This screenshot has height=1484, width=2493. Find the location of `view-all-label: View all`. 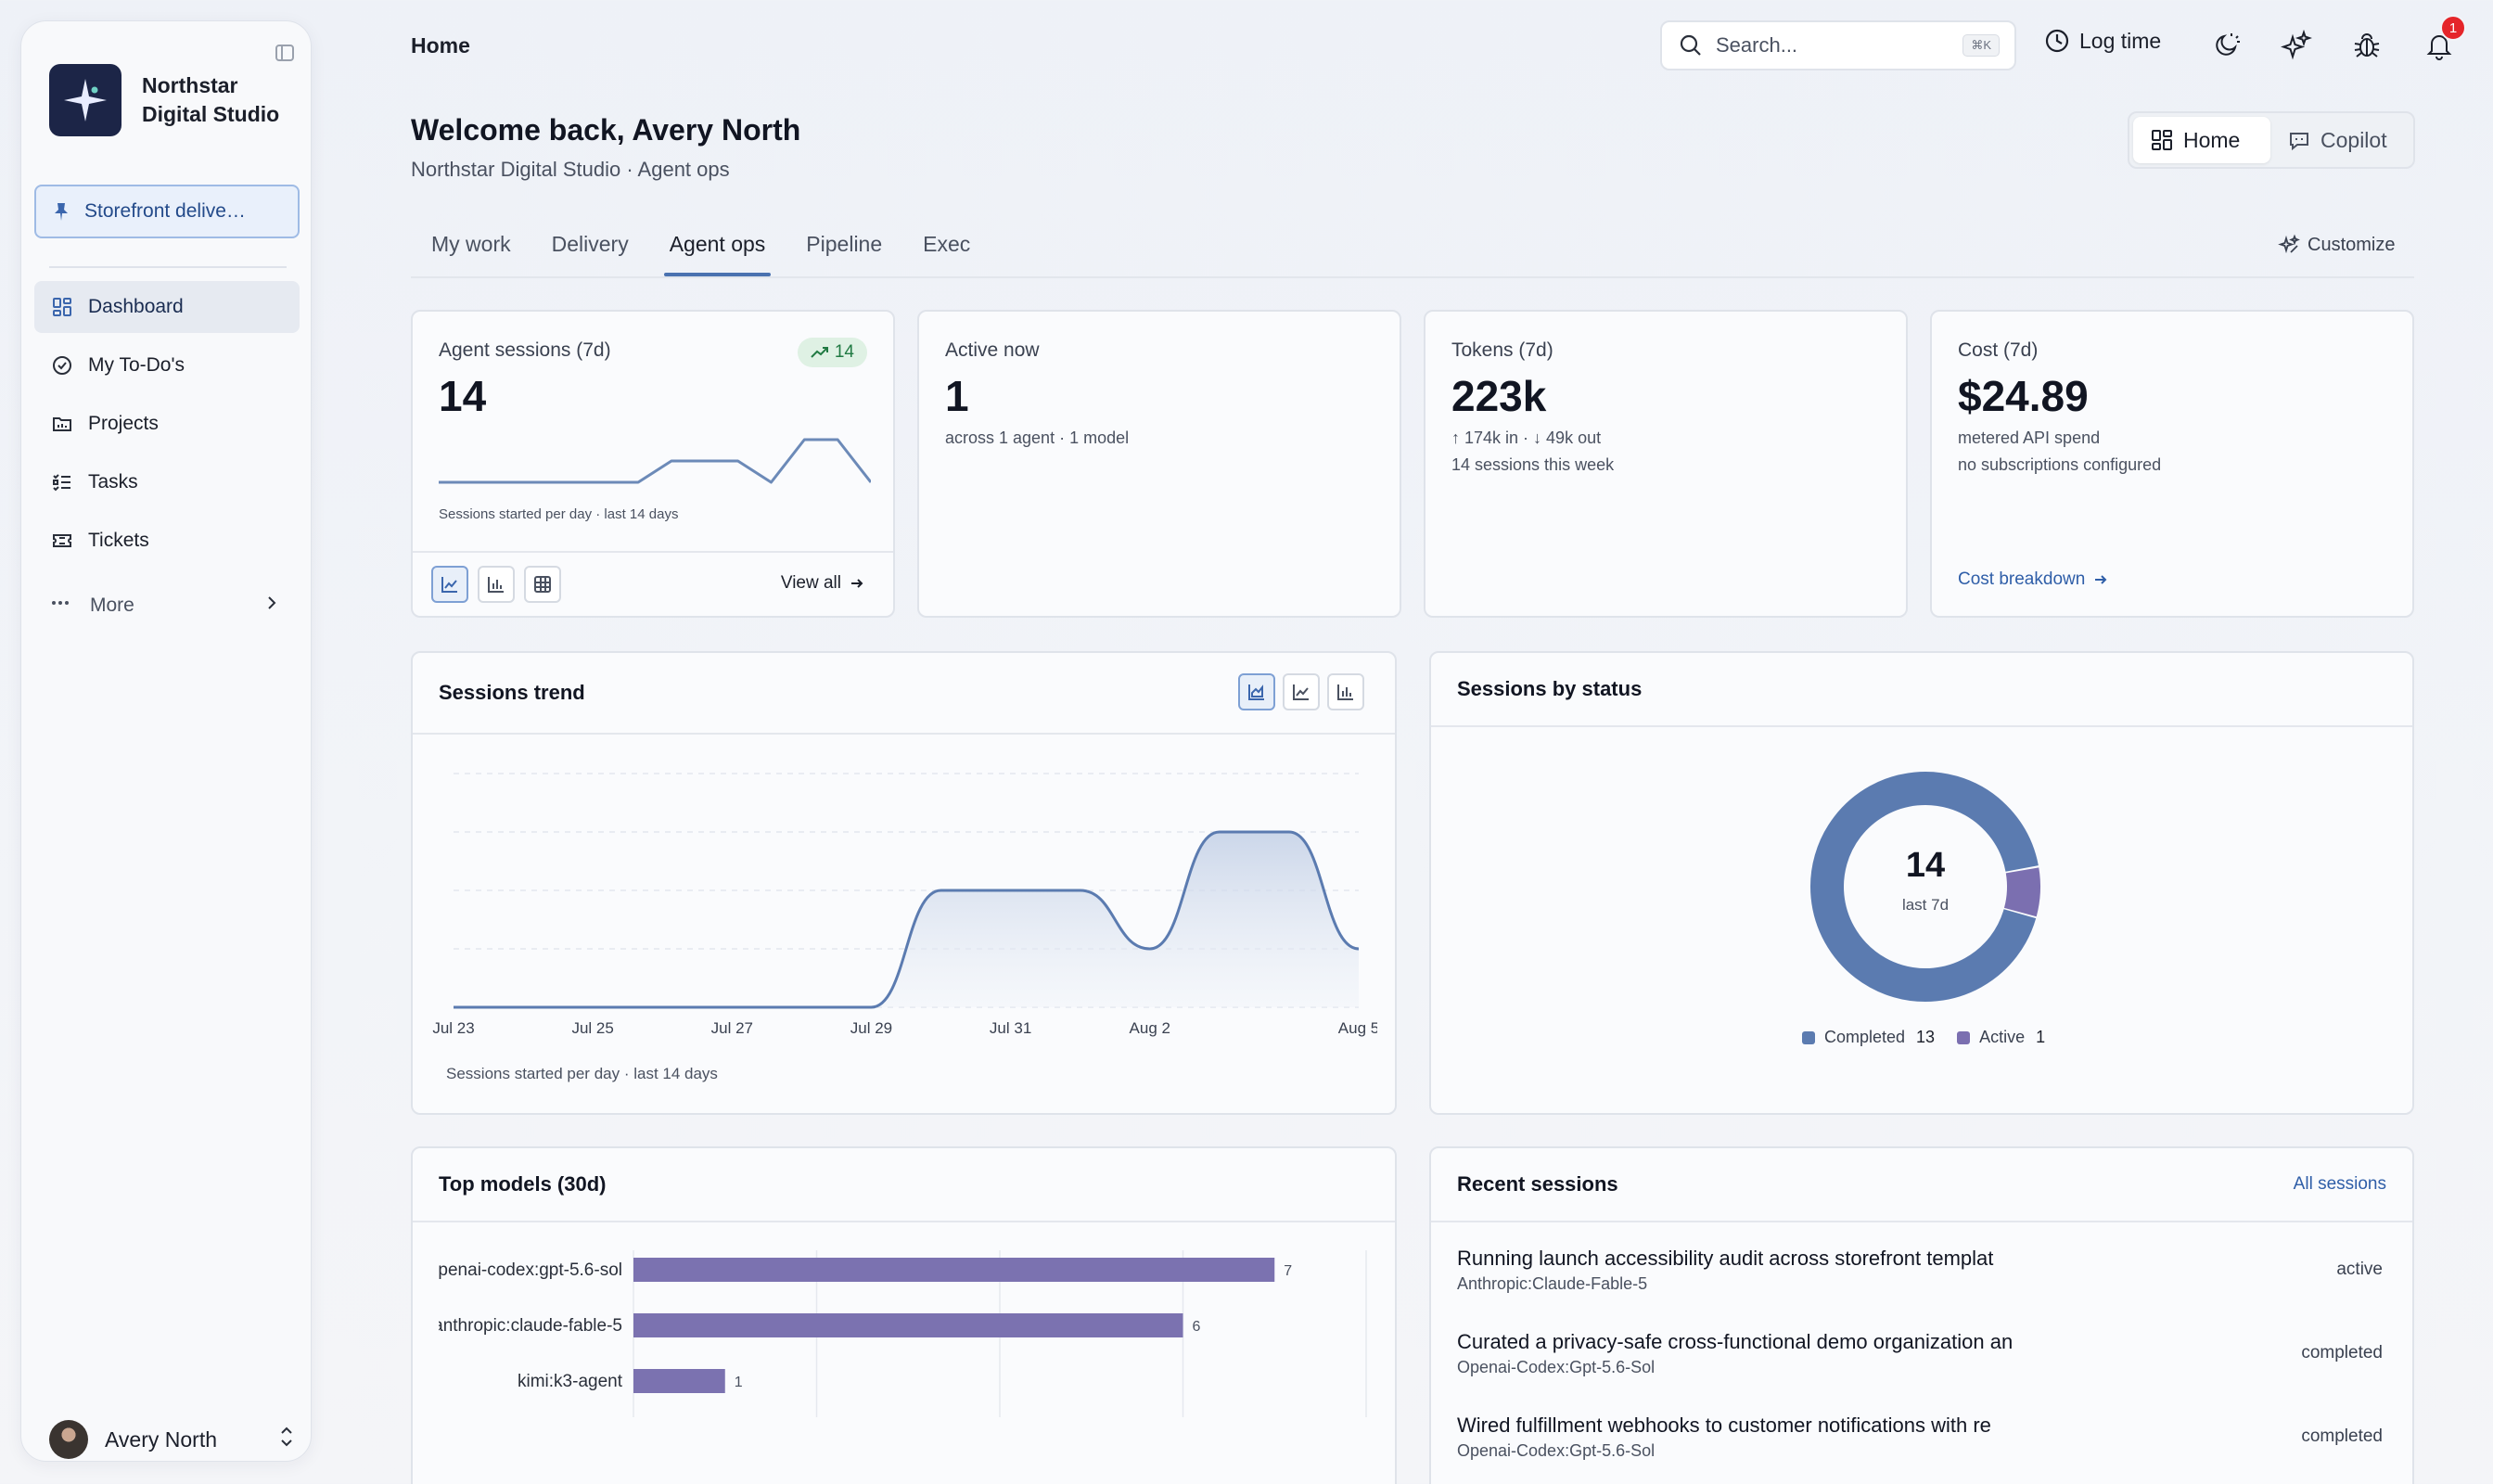

view-all-label: View all is located at coordinates (810, 583).